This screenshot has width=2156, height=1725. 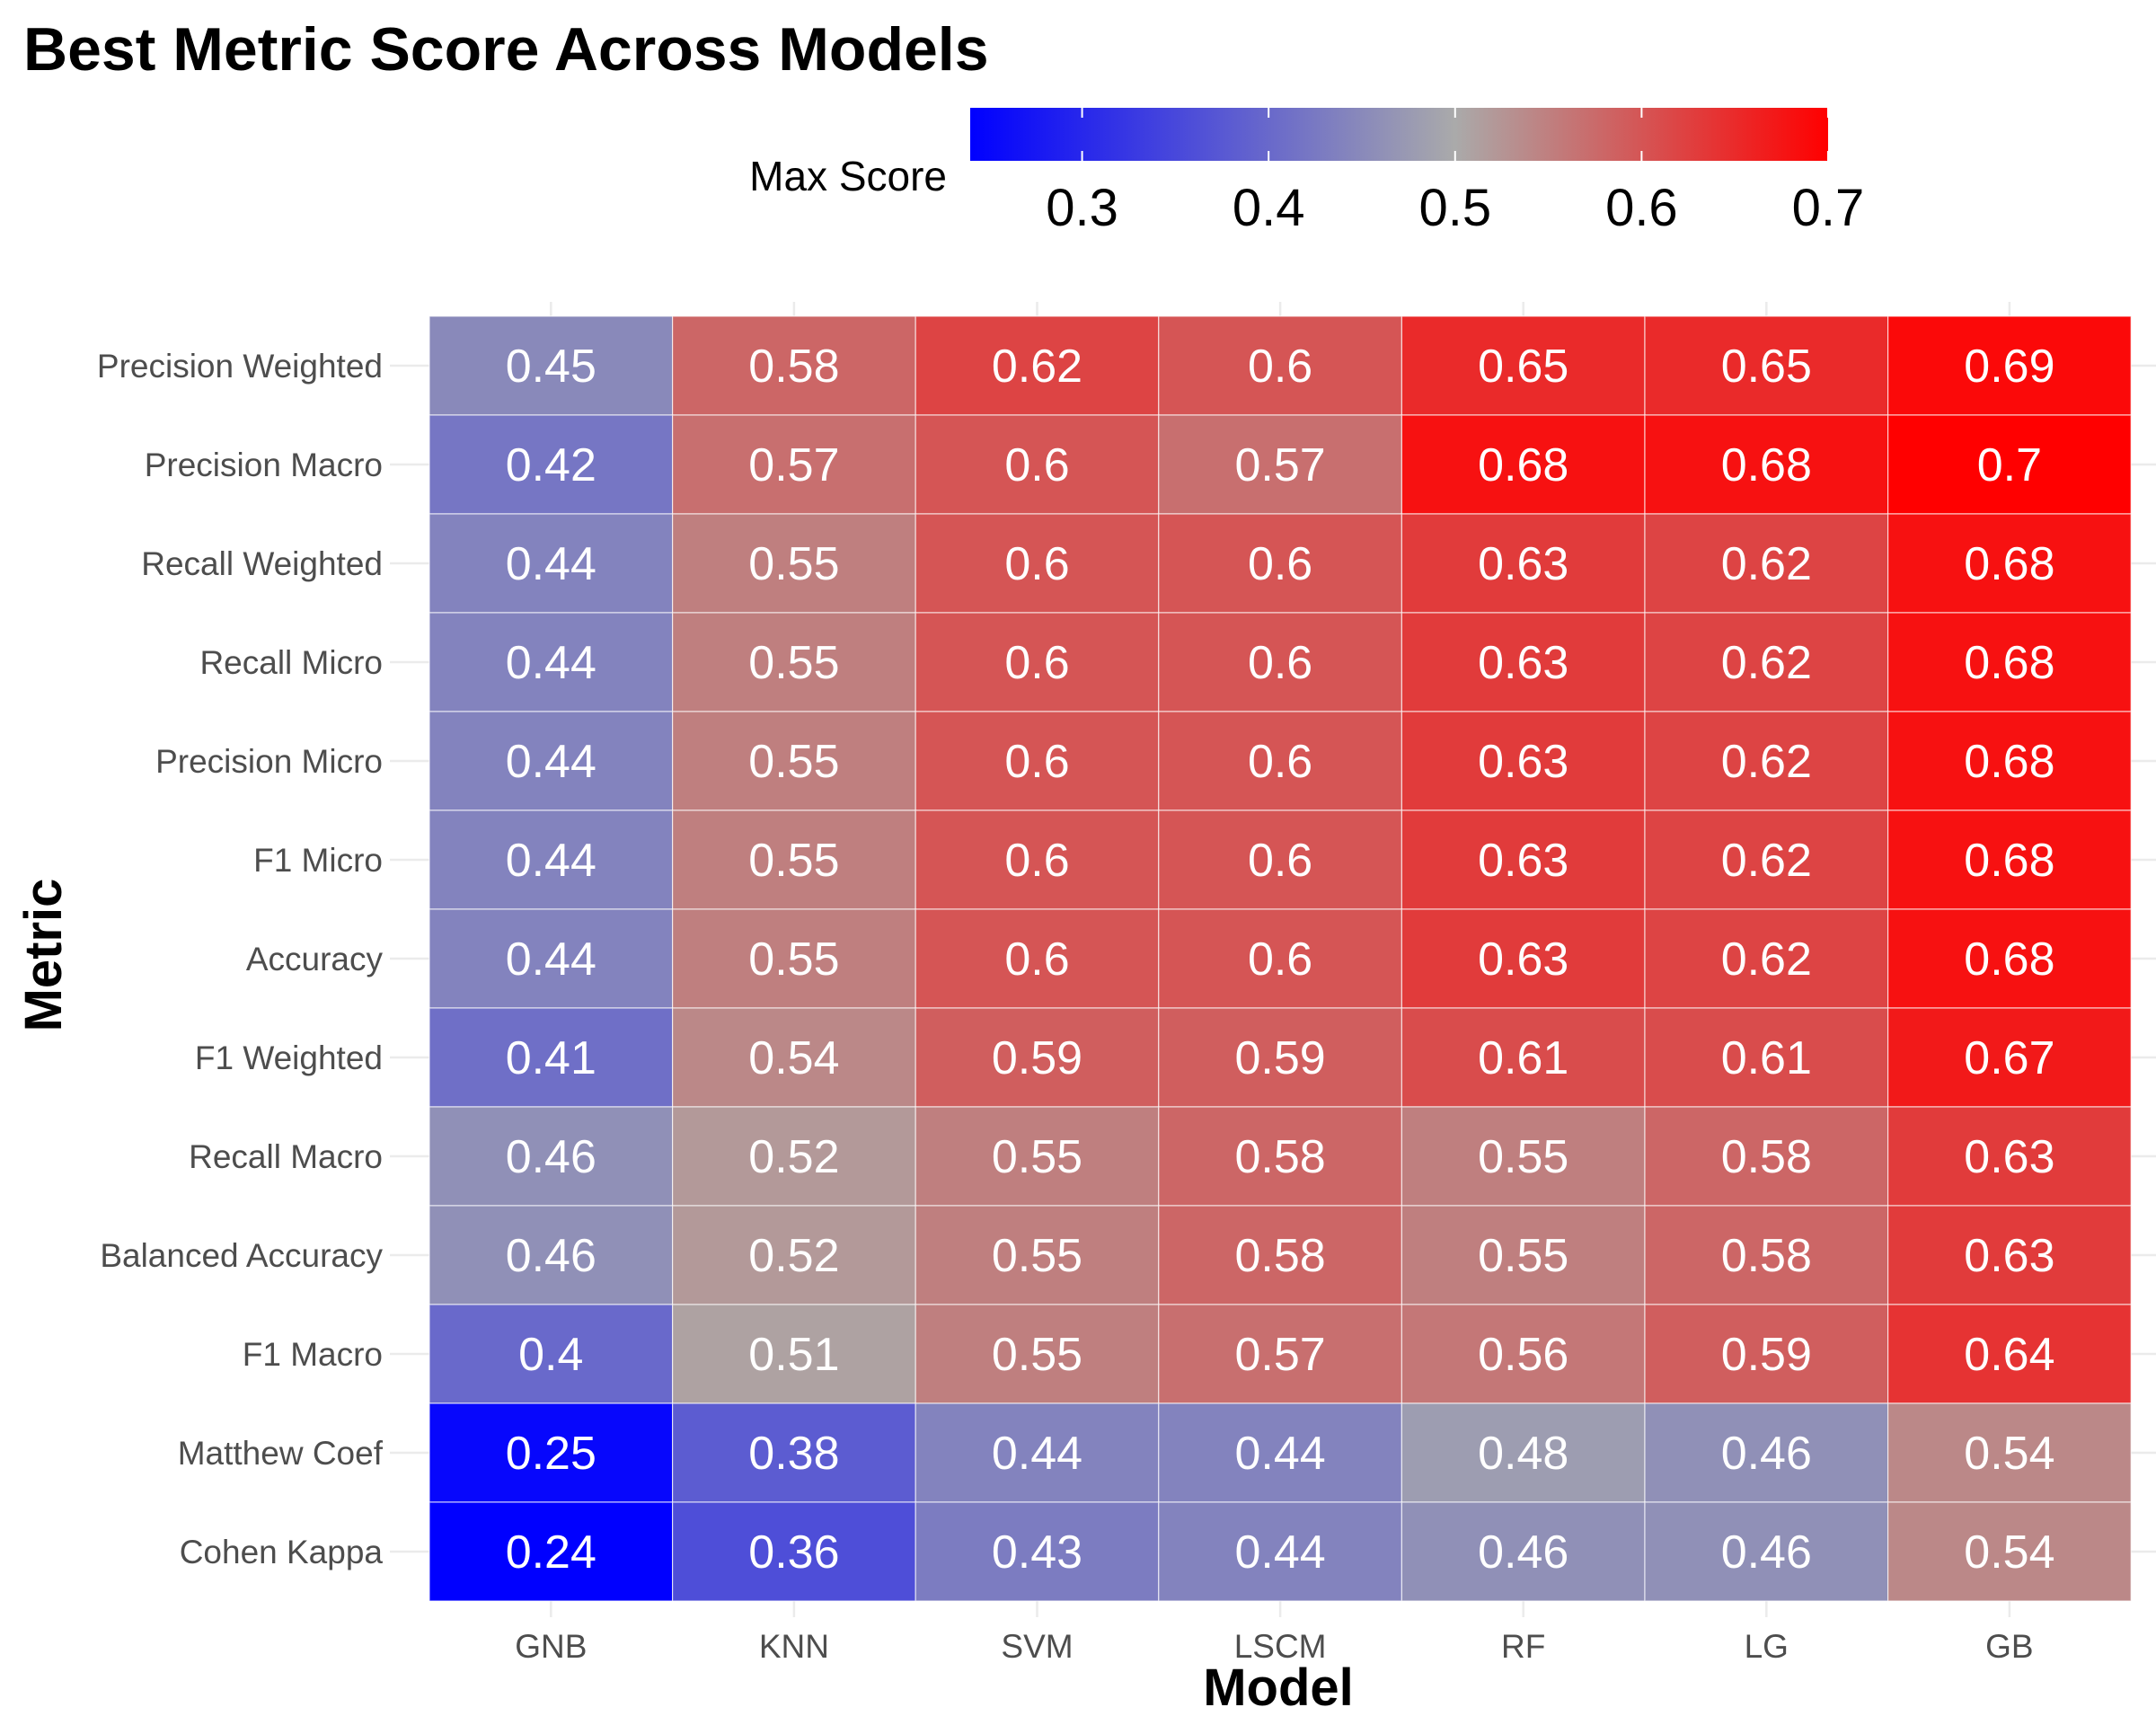 I want to click on cell-value-label: 0.24, so click(x=551, y=1552).